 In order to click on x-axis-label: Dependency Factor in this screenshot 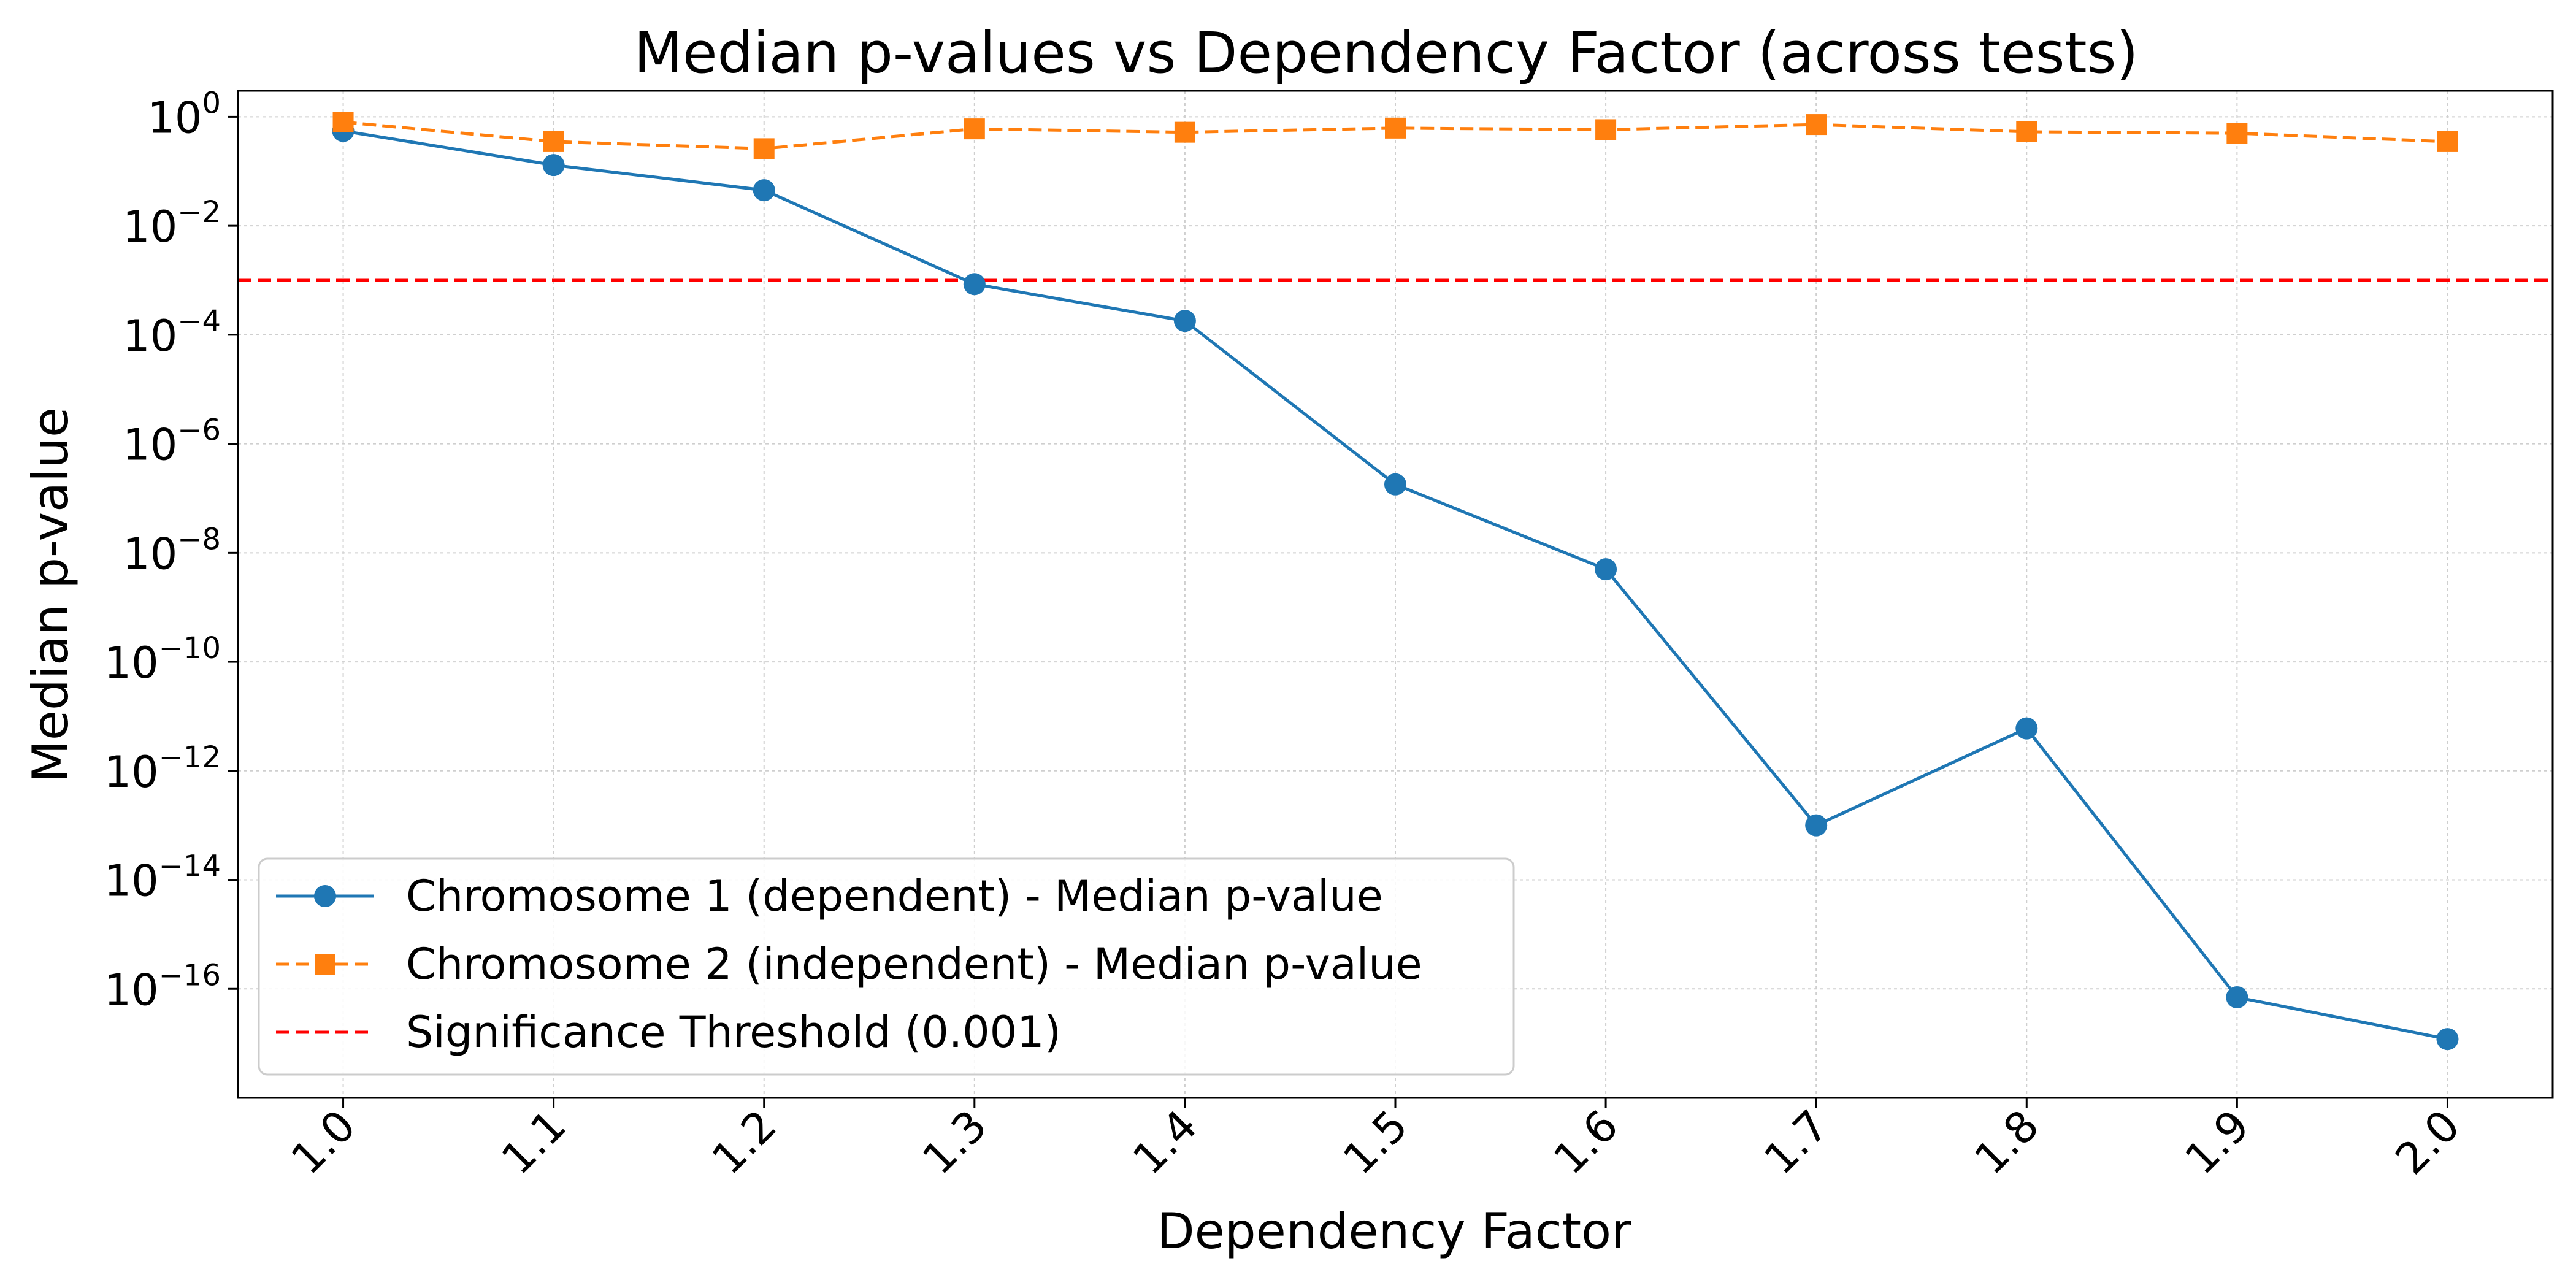, I will do `click(1394, 1231)`.